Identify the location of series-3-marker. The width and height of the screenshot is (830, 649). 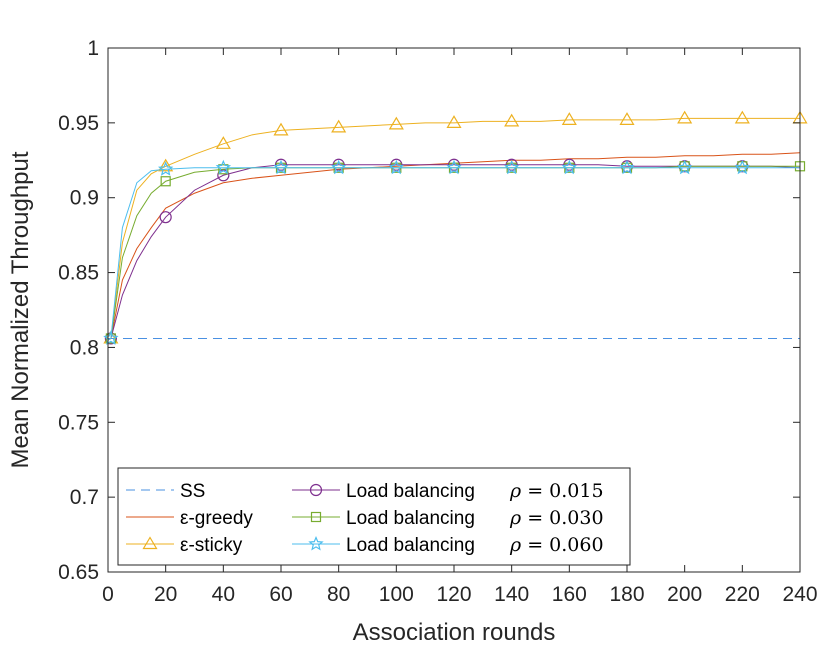
(165, 217).